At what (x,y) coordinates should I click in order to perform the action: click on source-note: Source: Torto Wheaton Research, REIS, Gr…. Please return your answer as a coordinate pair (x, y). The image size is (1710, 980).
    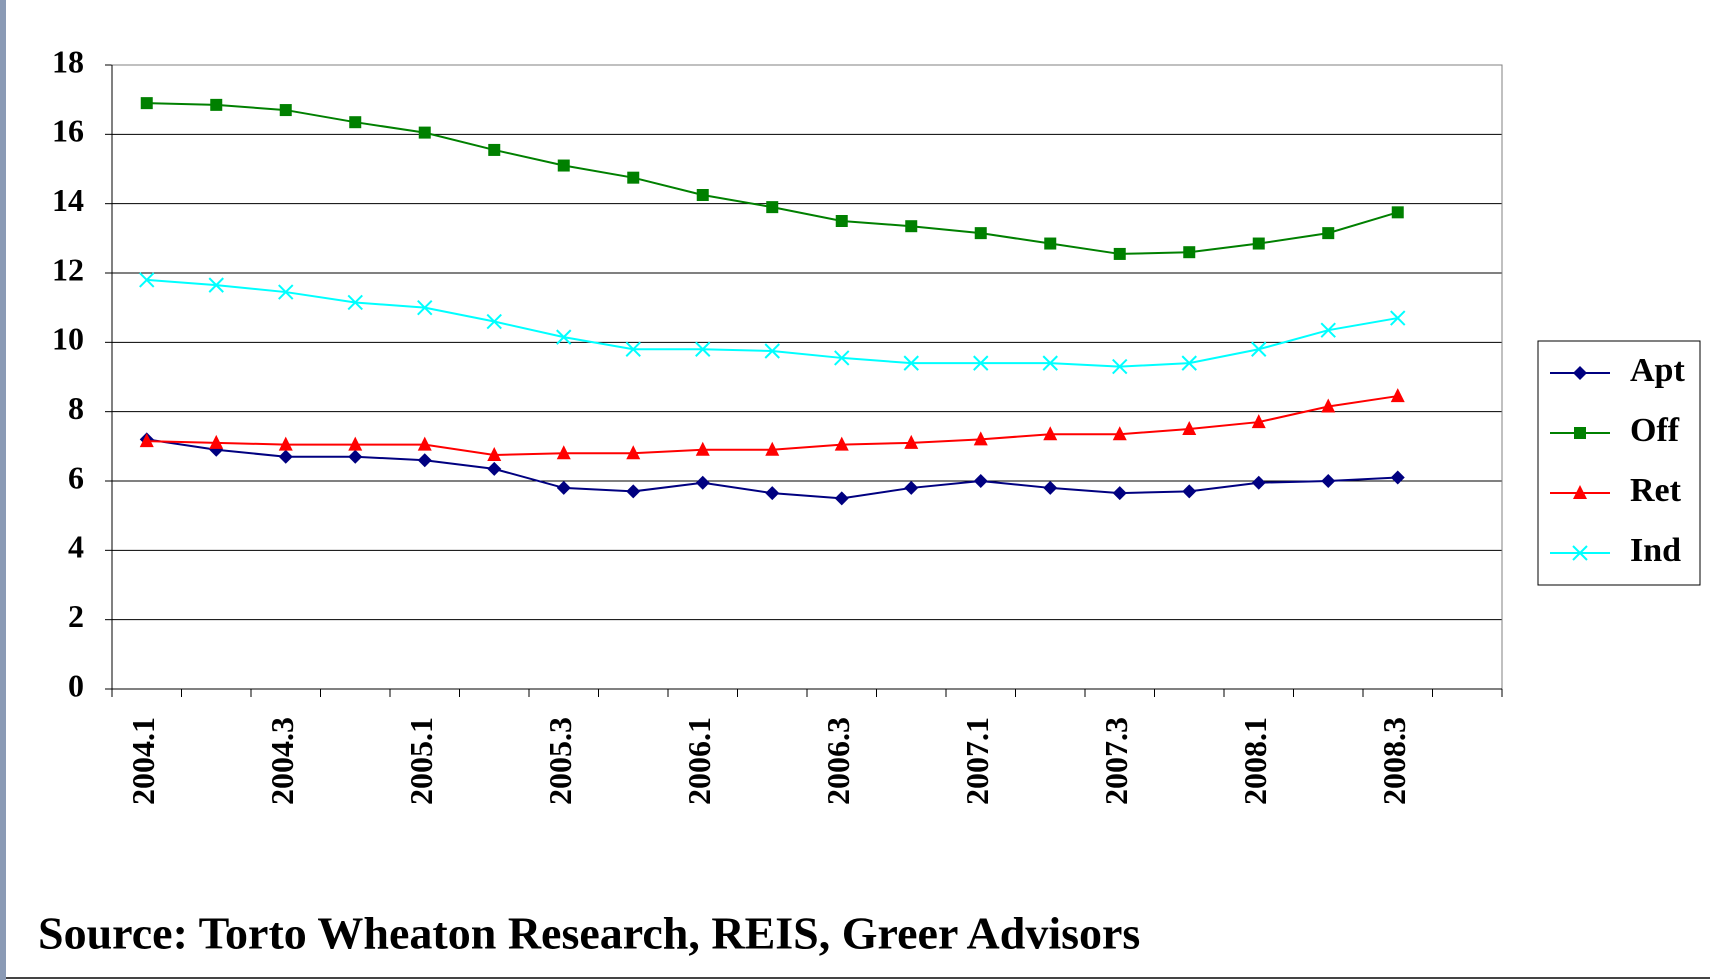
    Looking at the image, I should click on (589, 933).